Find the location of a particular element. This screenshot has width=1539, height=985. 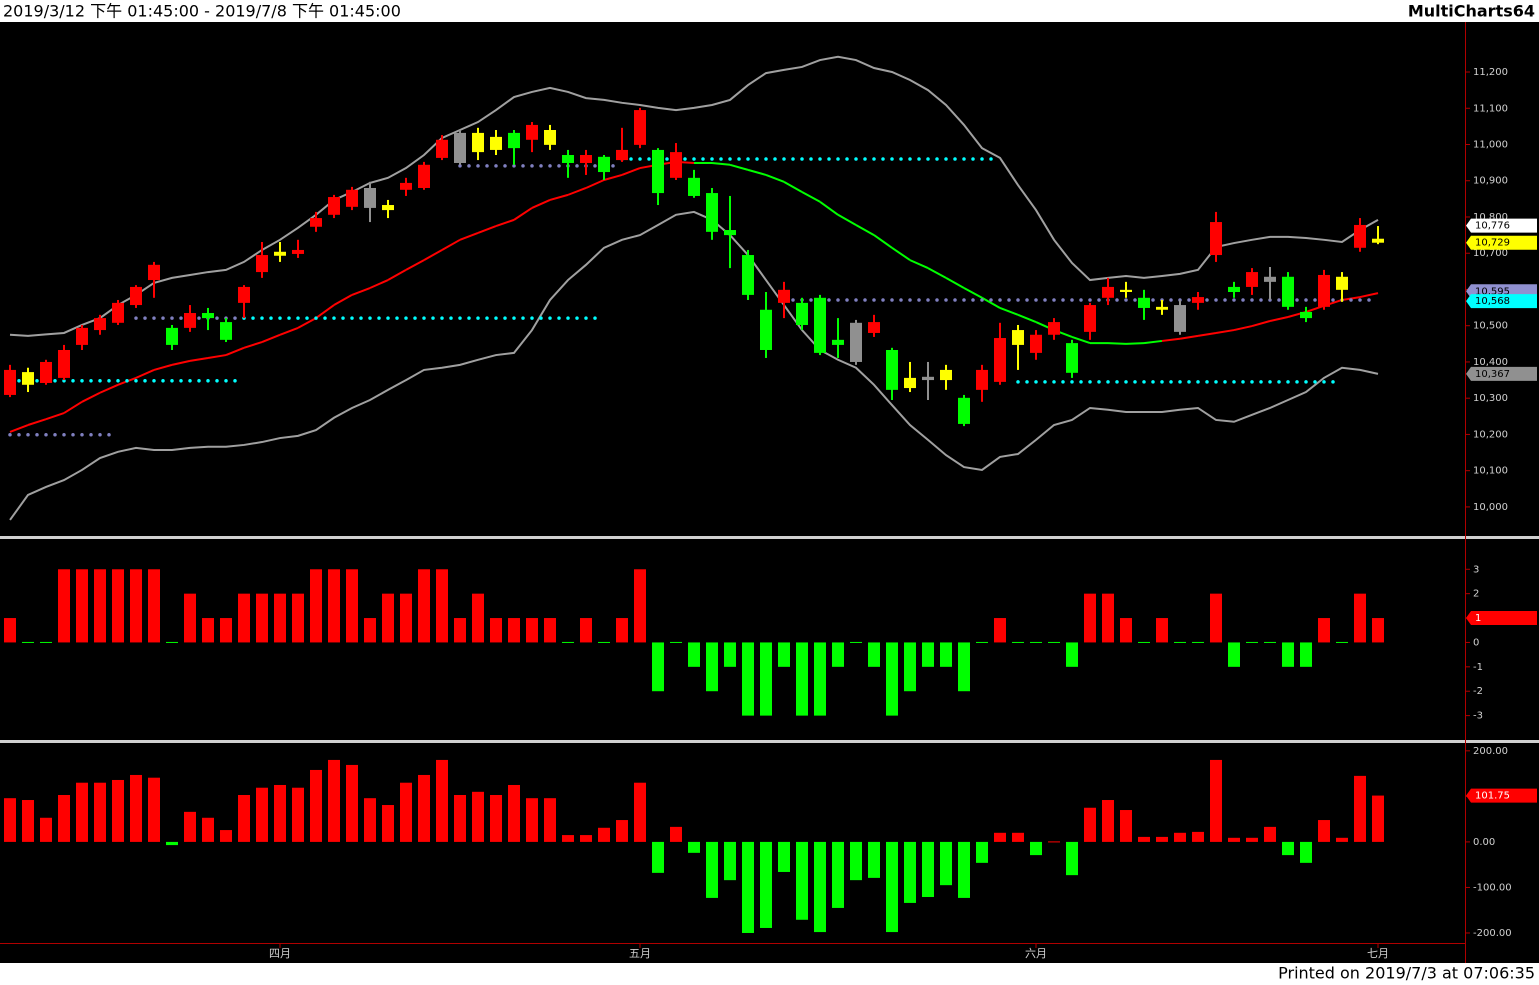

x-tick-label: 七月 is located at coordinates (1378, 953).